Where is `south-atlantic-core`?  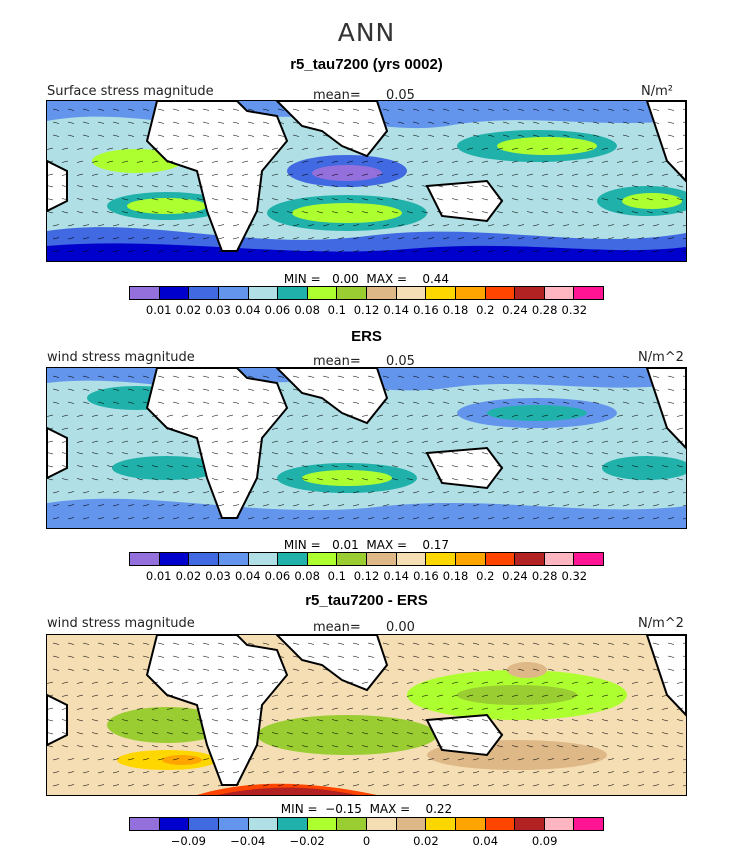 south-atlantic-core is located at coordinates (167, 206).